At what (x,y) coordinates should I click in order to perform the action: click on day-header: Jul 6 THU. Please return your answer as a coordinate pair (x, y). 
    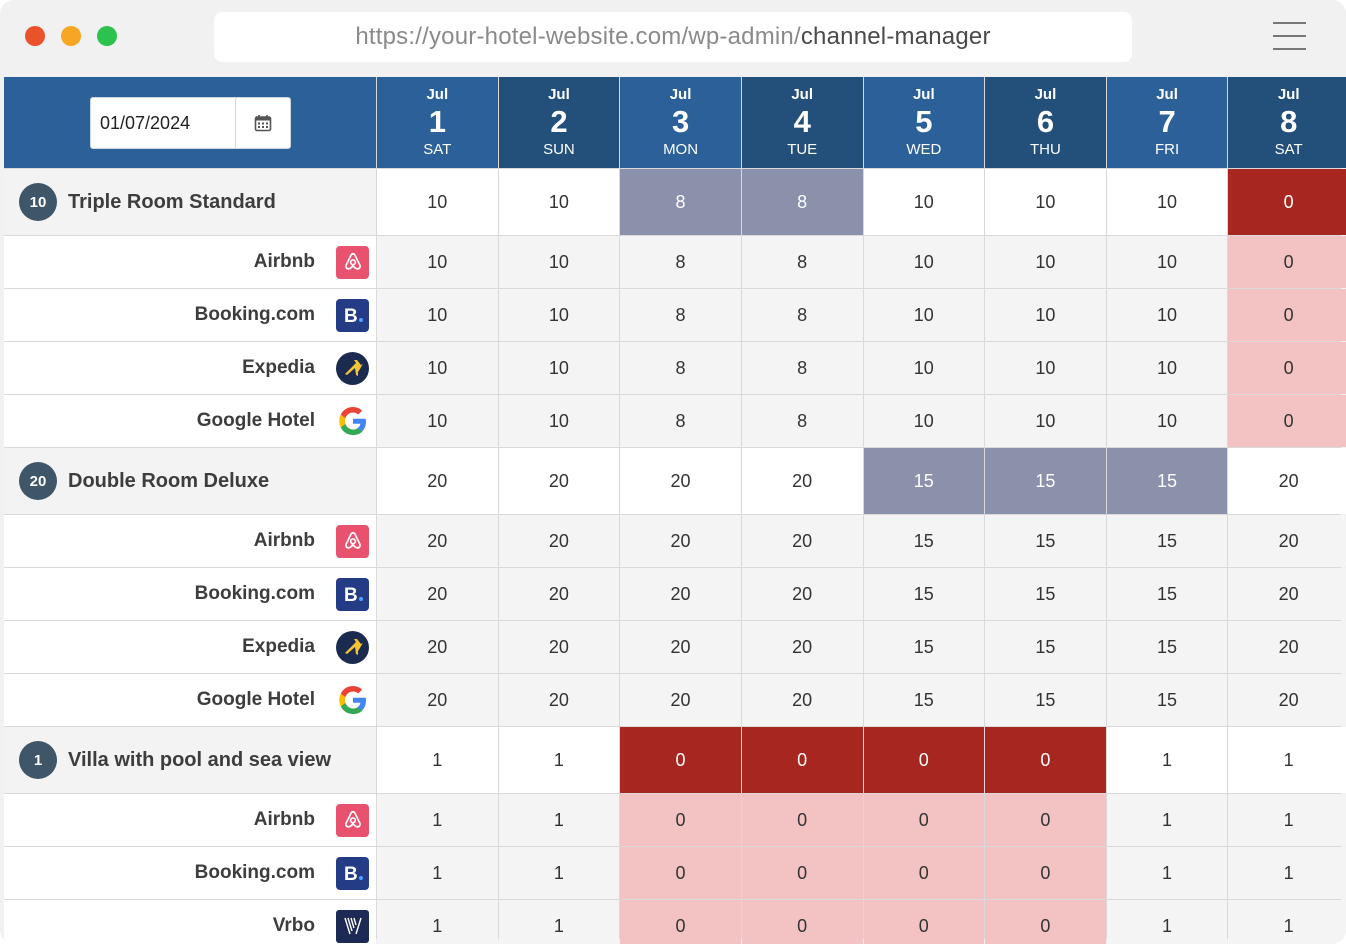
    Looking at the image, I should click on (1045, 122).